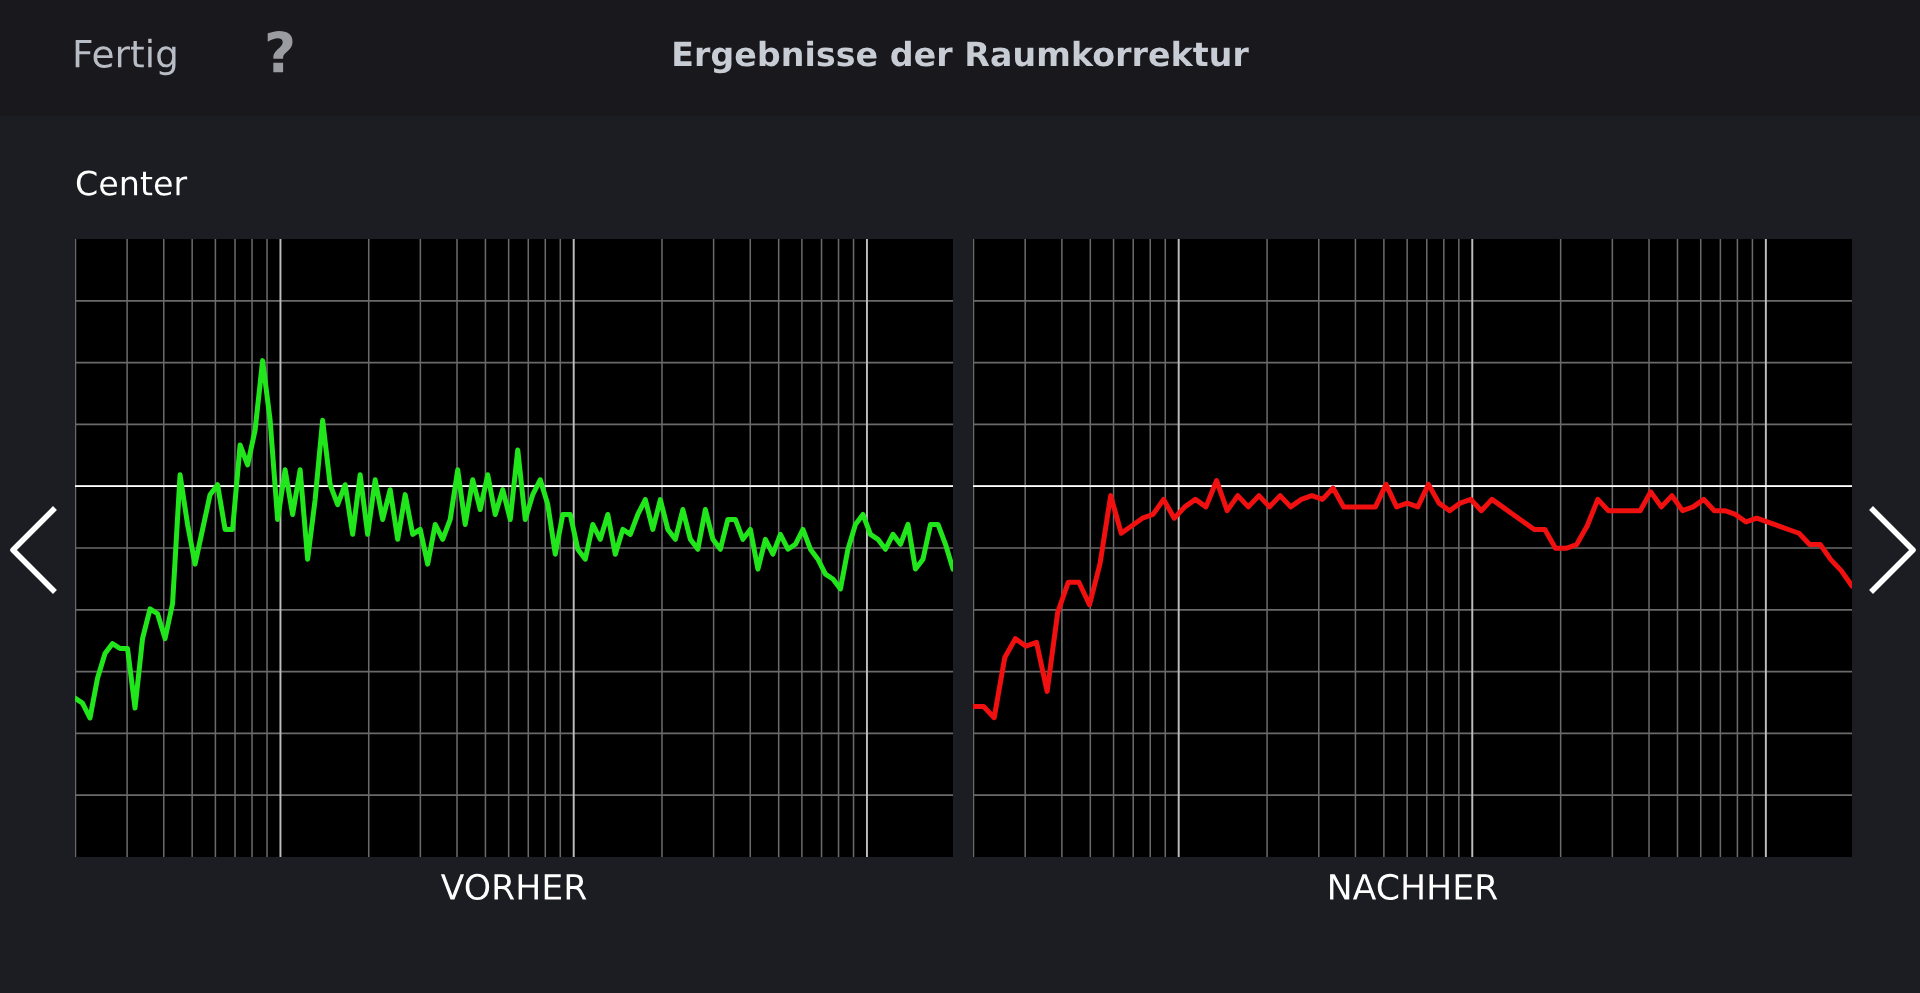 The height and width of the screenshot is (993, 1920). Describe the element at coordinates (961, 57) in the screenshot. I see `chart-title: Ergebnisse der Raumkorrektur` at that location.